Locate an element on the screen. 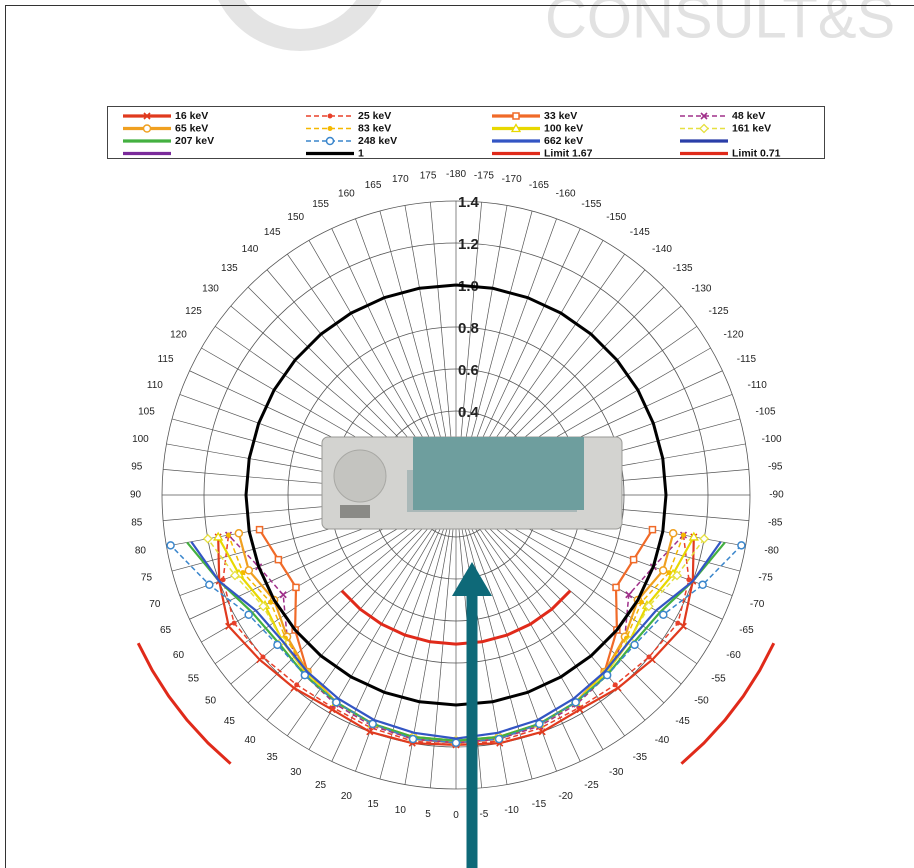  legend-label: 662 keV is located at coordinates (563, 141).